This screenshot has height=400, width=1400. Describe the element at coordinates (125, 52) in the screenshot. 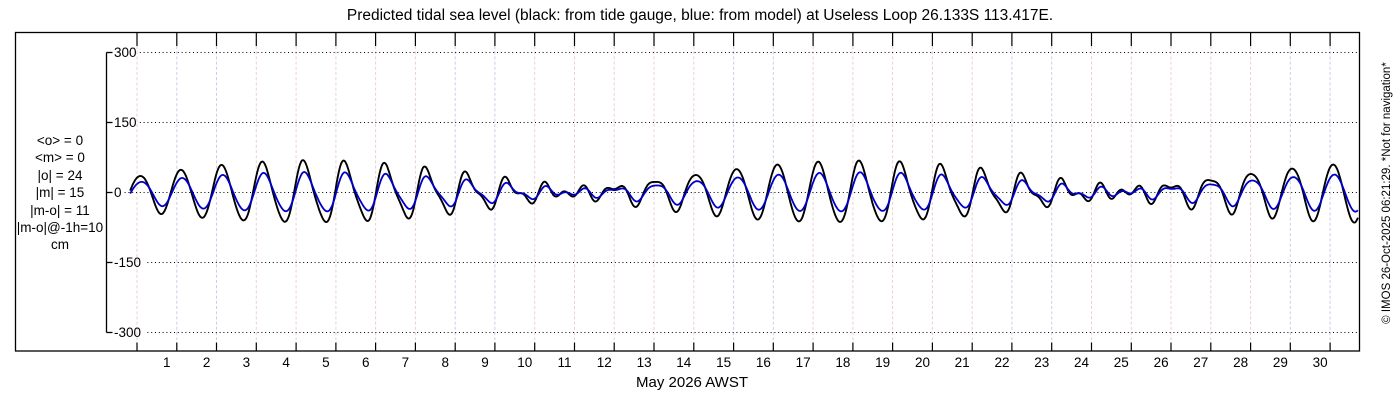

I see `y-tick-label: 300` at that location.